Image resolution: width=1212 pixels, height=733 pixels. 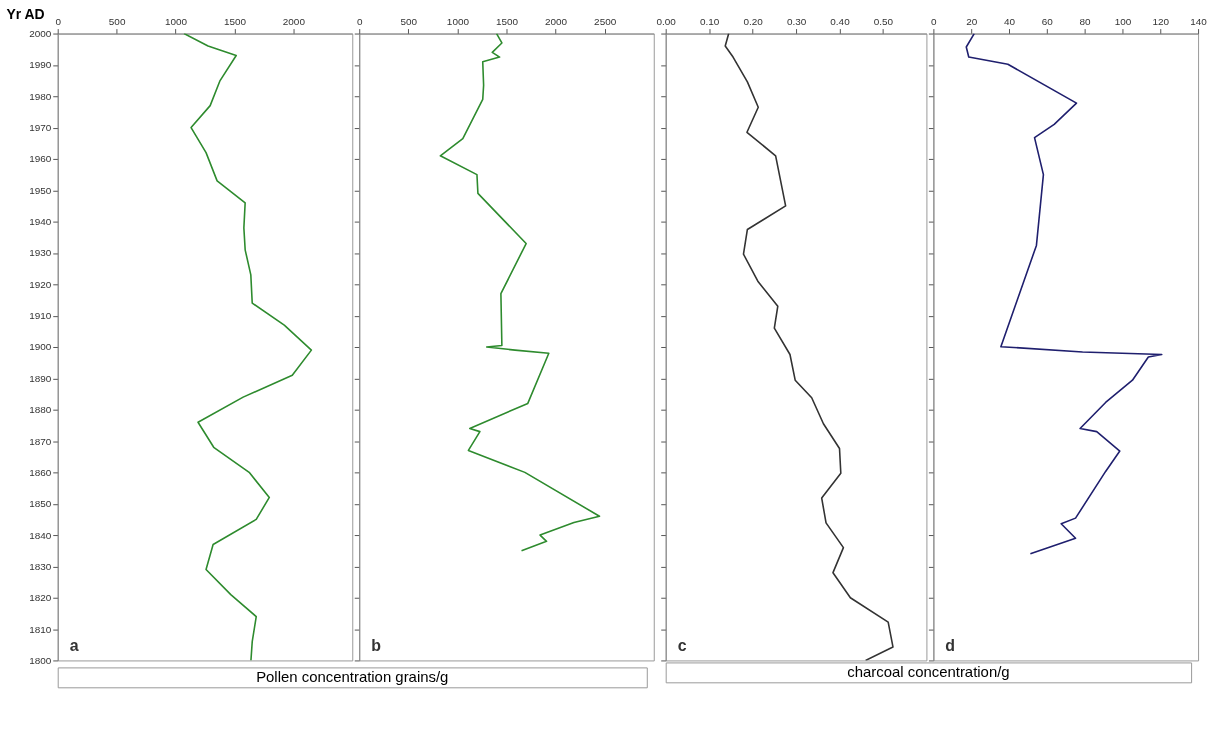 I want to click on y-tick-label: 1900, so click(x=40, y=347).